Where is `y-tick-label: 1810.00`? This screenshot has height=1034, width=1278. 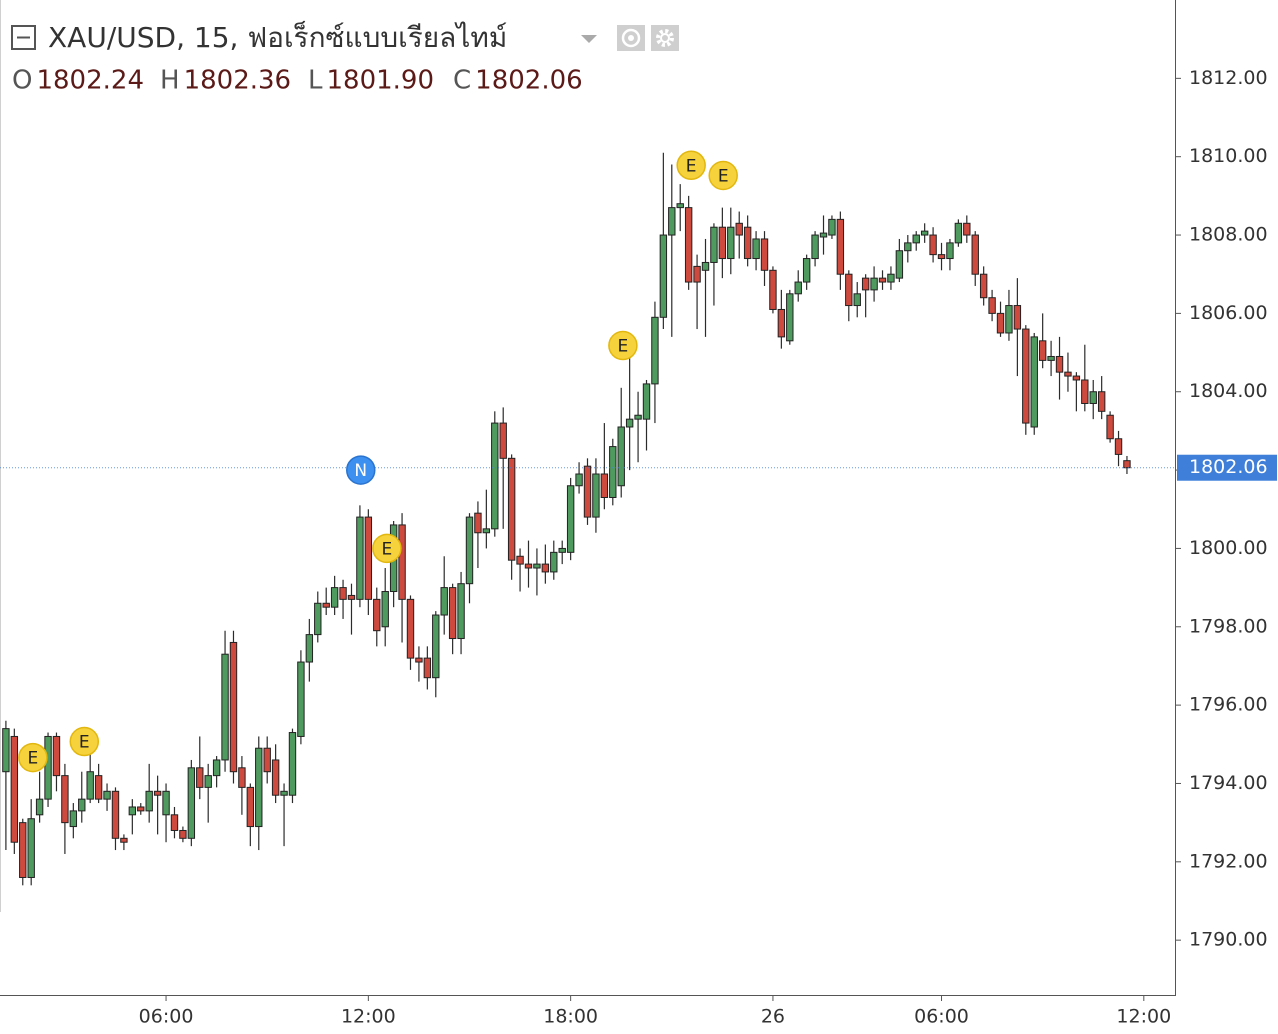
y-tick-label: 1810.00 is located at coordinates (1228, 156).